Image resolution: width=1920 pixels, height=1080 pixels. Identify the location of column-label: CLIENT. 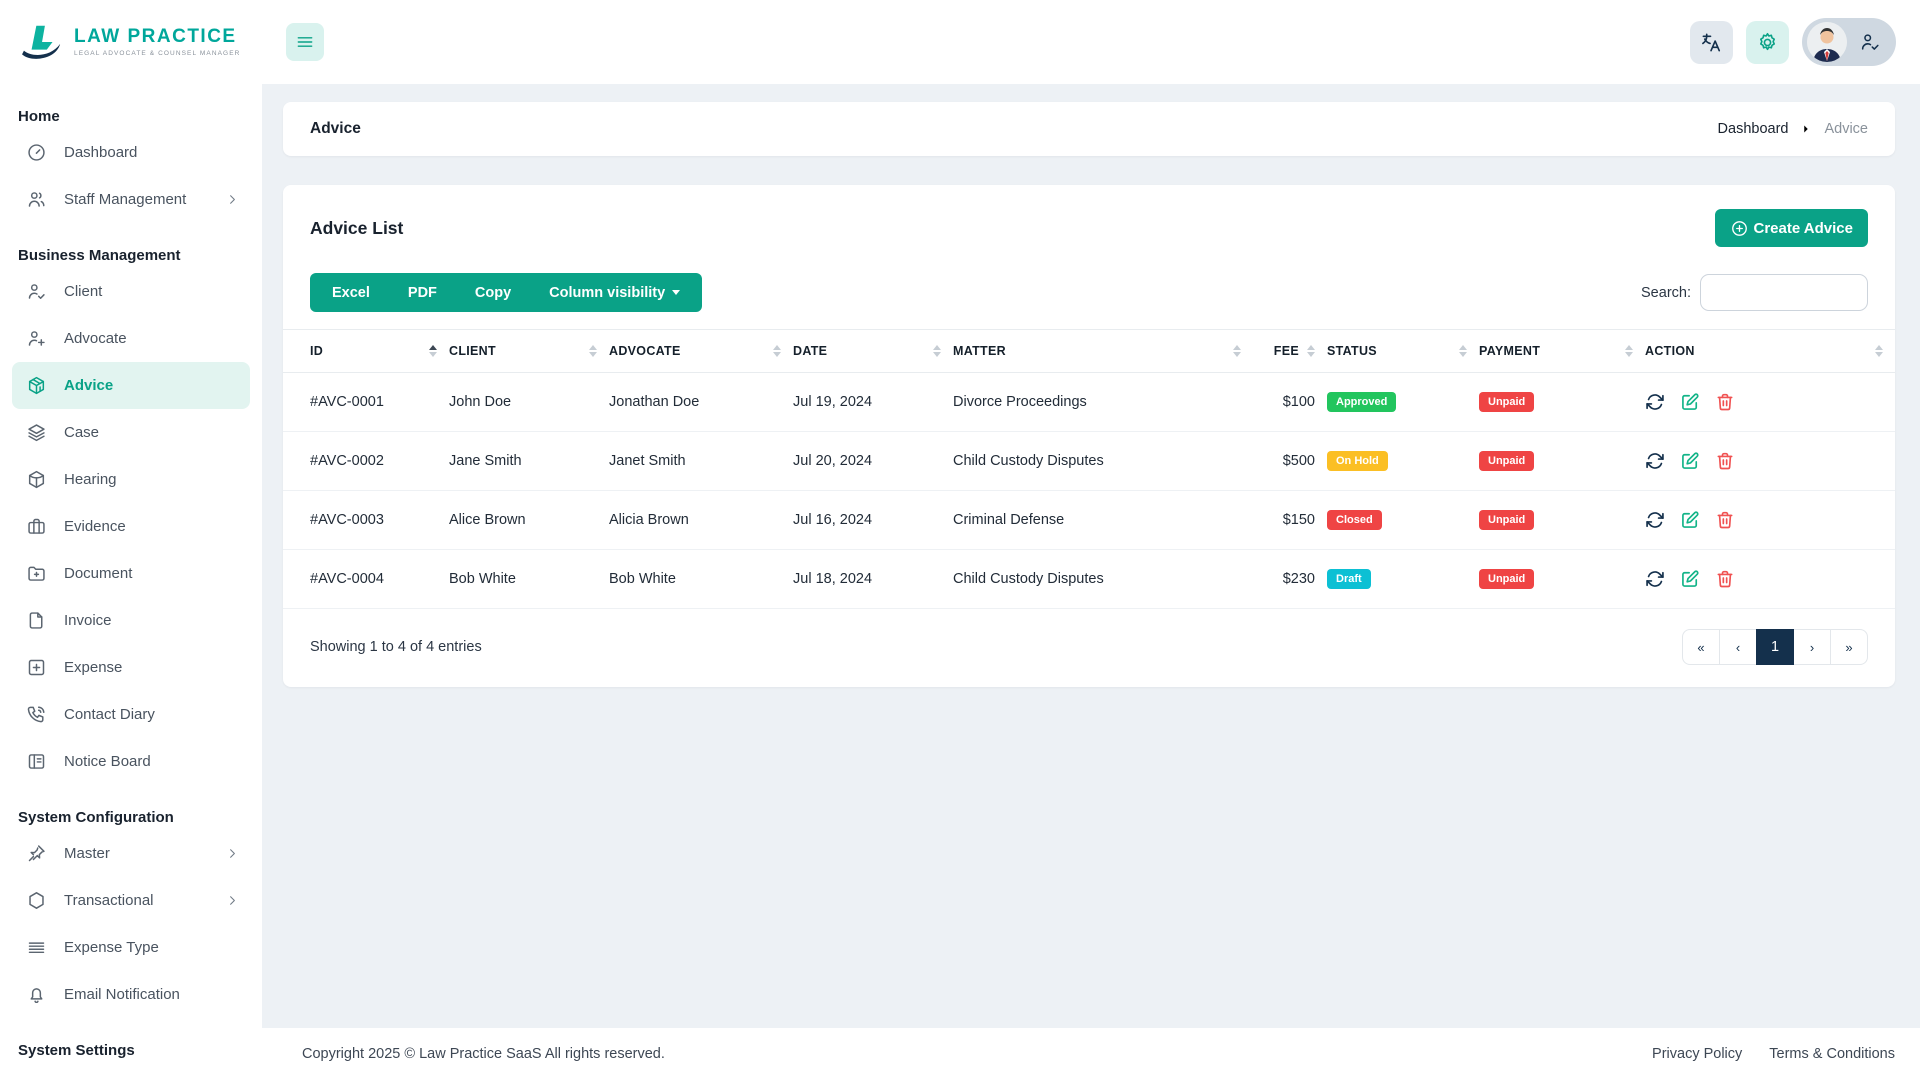
(472, 351).